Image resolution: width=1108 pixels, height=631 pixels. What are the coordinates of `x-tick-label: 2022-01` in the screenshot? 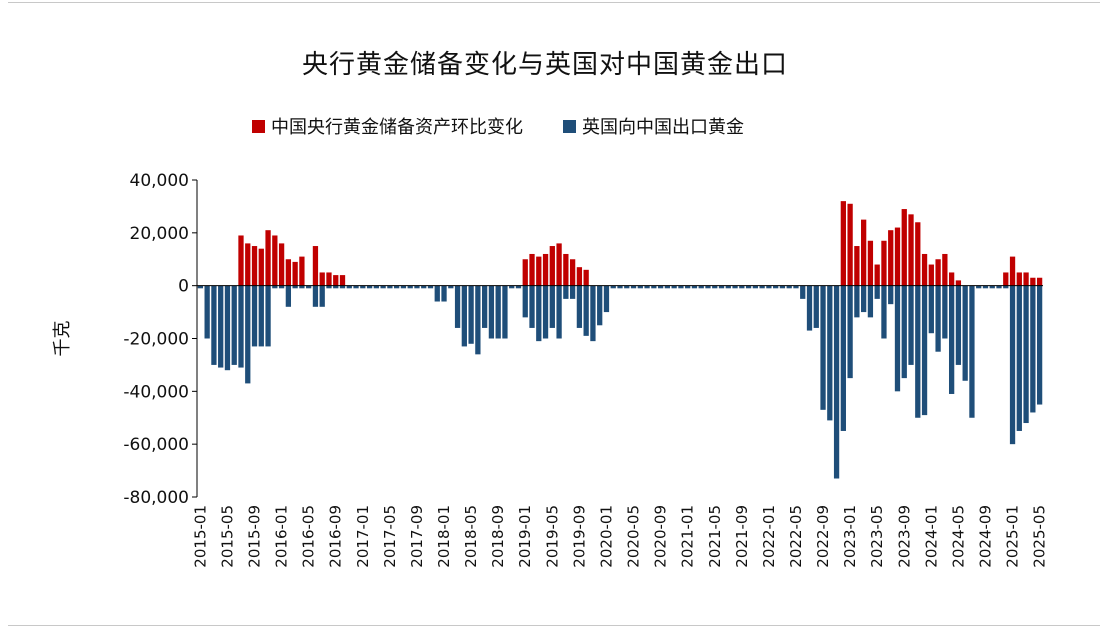 It's located at (769, 536).